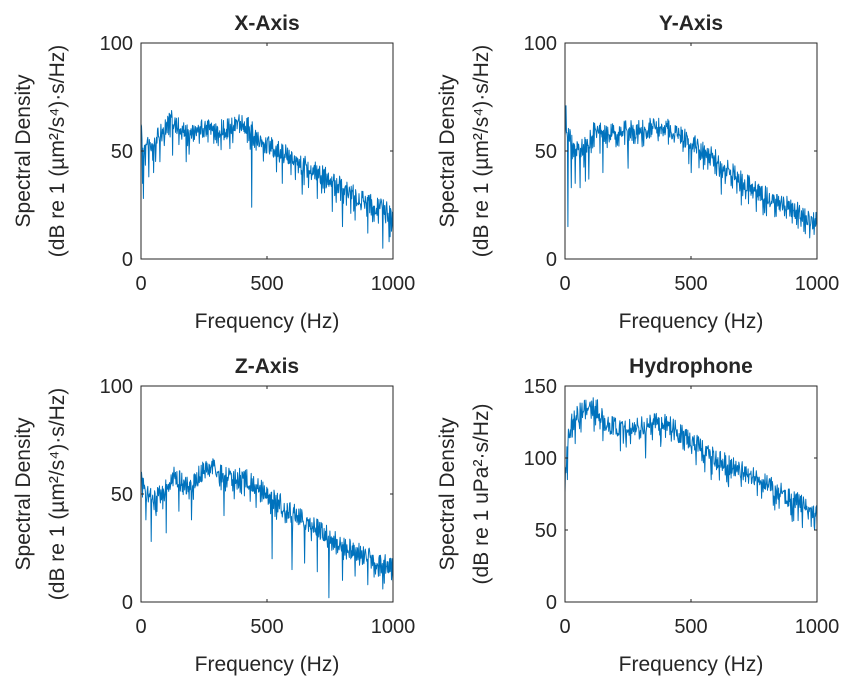 The height and width of the screenshot is (682, 848). I want to click on z-axis-ytick-label: 50, so click(122, 495).